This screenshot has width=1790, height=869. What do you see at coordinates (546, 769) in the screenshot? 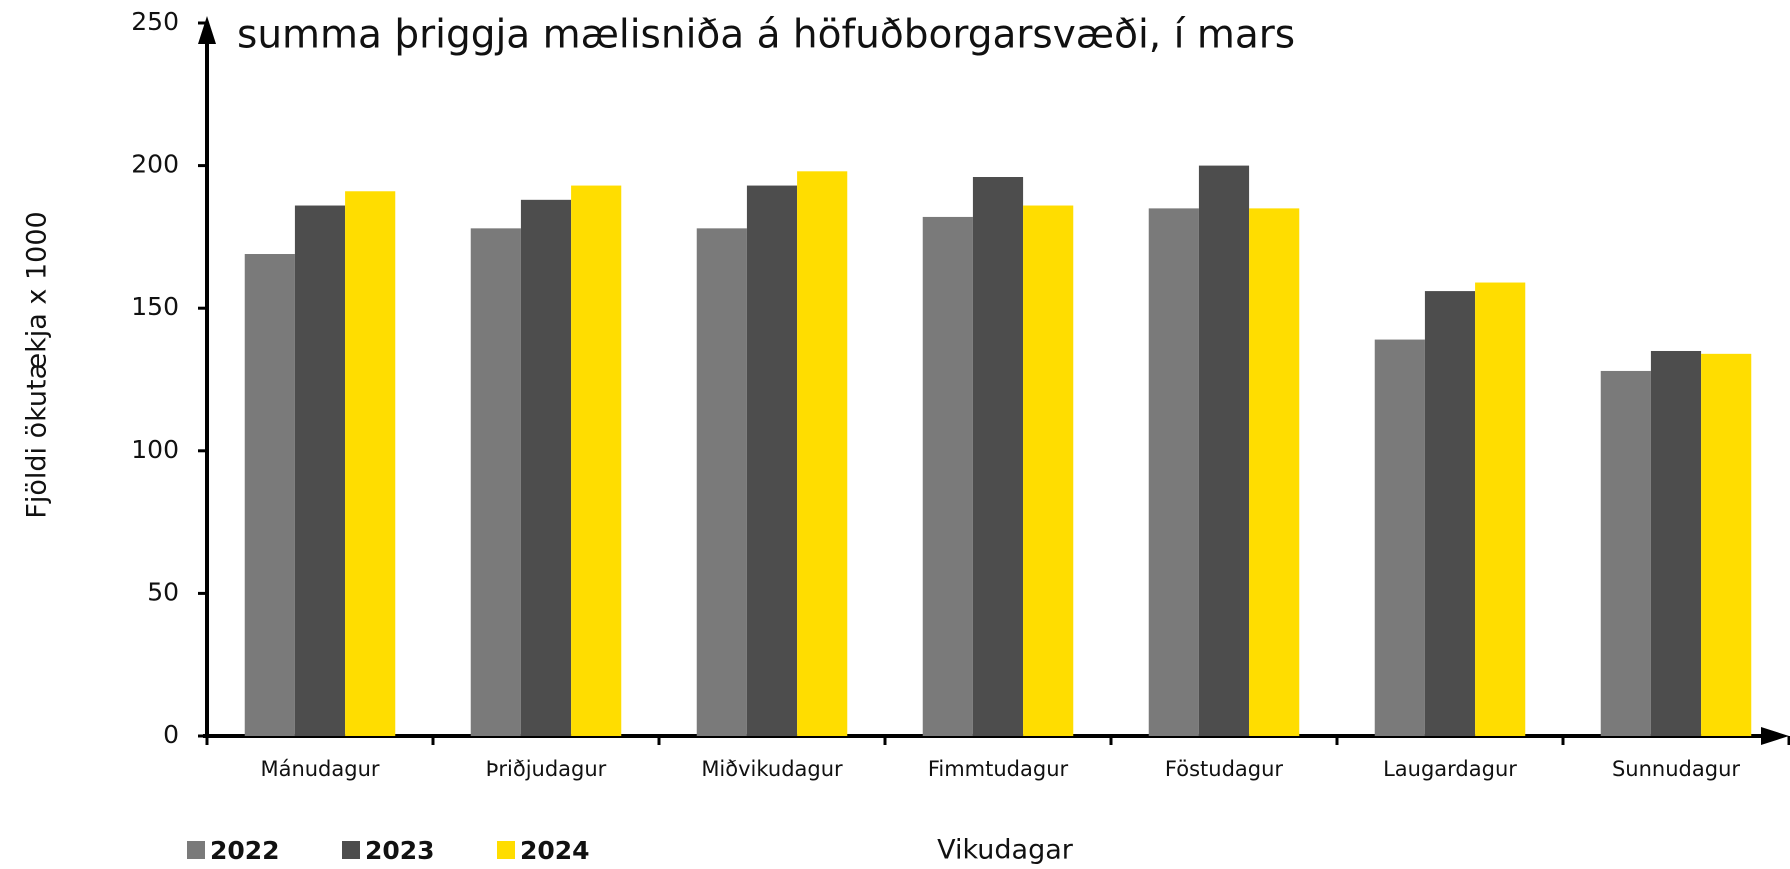
I see `x-tick-label: Þriðjudagur` at bounding box center [546, 769].